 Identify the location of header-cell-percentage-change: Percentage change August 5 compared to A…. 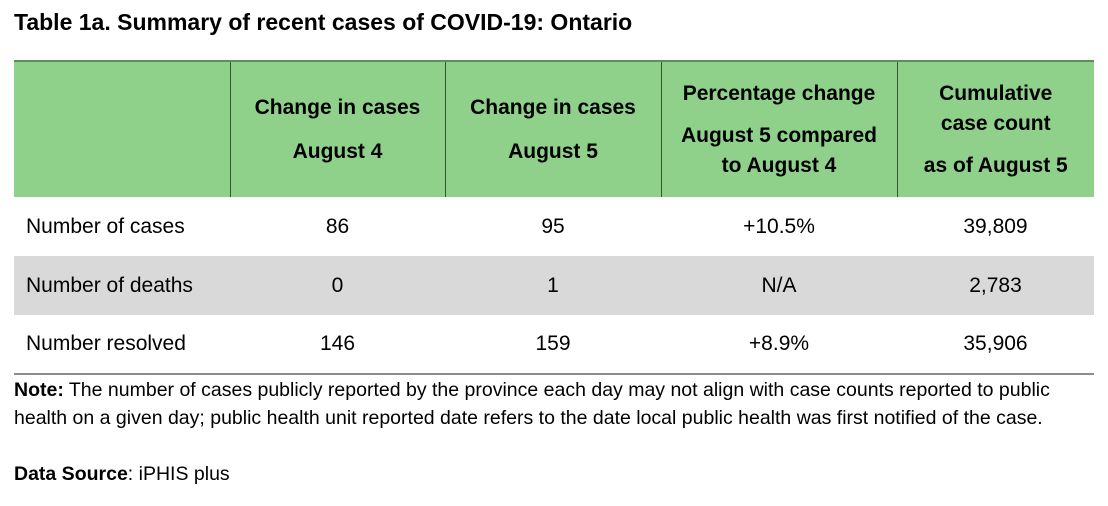
(778, 129).